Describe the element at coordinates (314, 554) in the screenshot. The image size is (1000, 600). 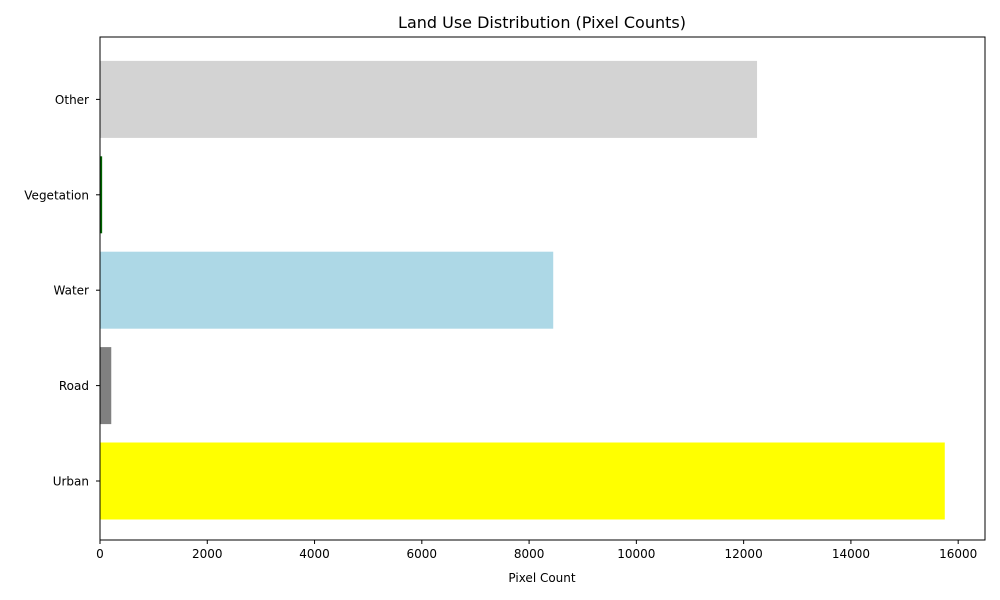
I see `x-tick-label: 4000` at that location.